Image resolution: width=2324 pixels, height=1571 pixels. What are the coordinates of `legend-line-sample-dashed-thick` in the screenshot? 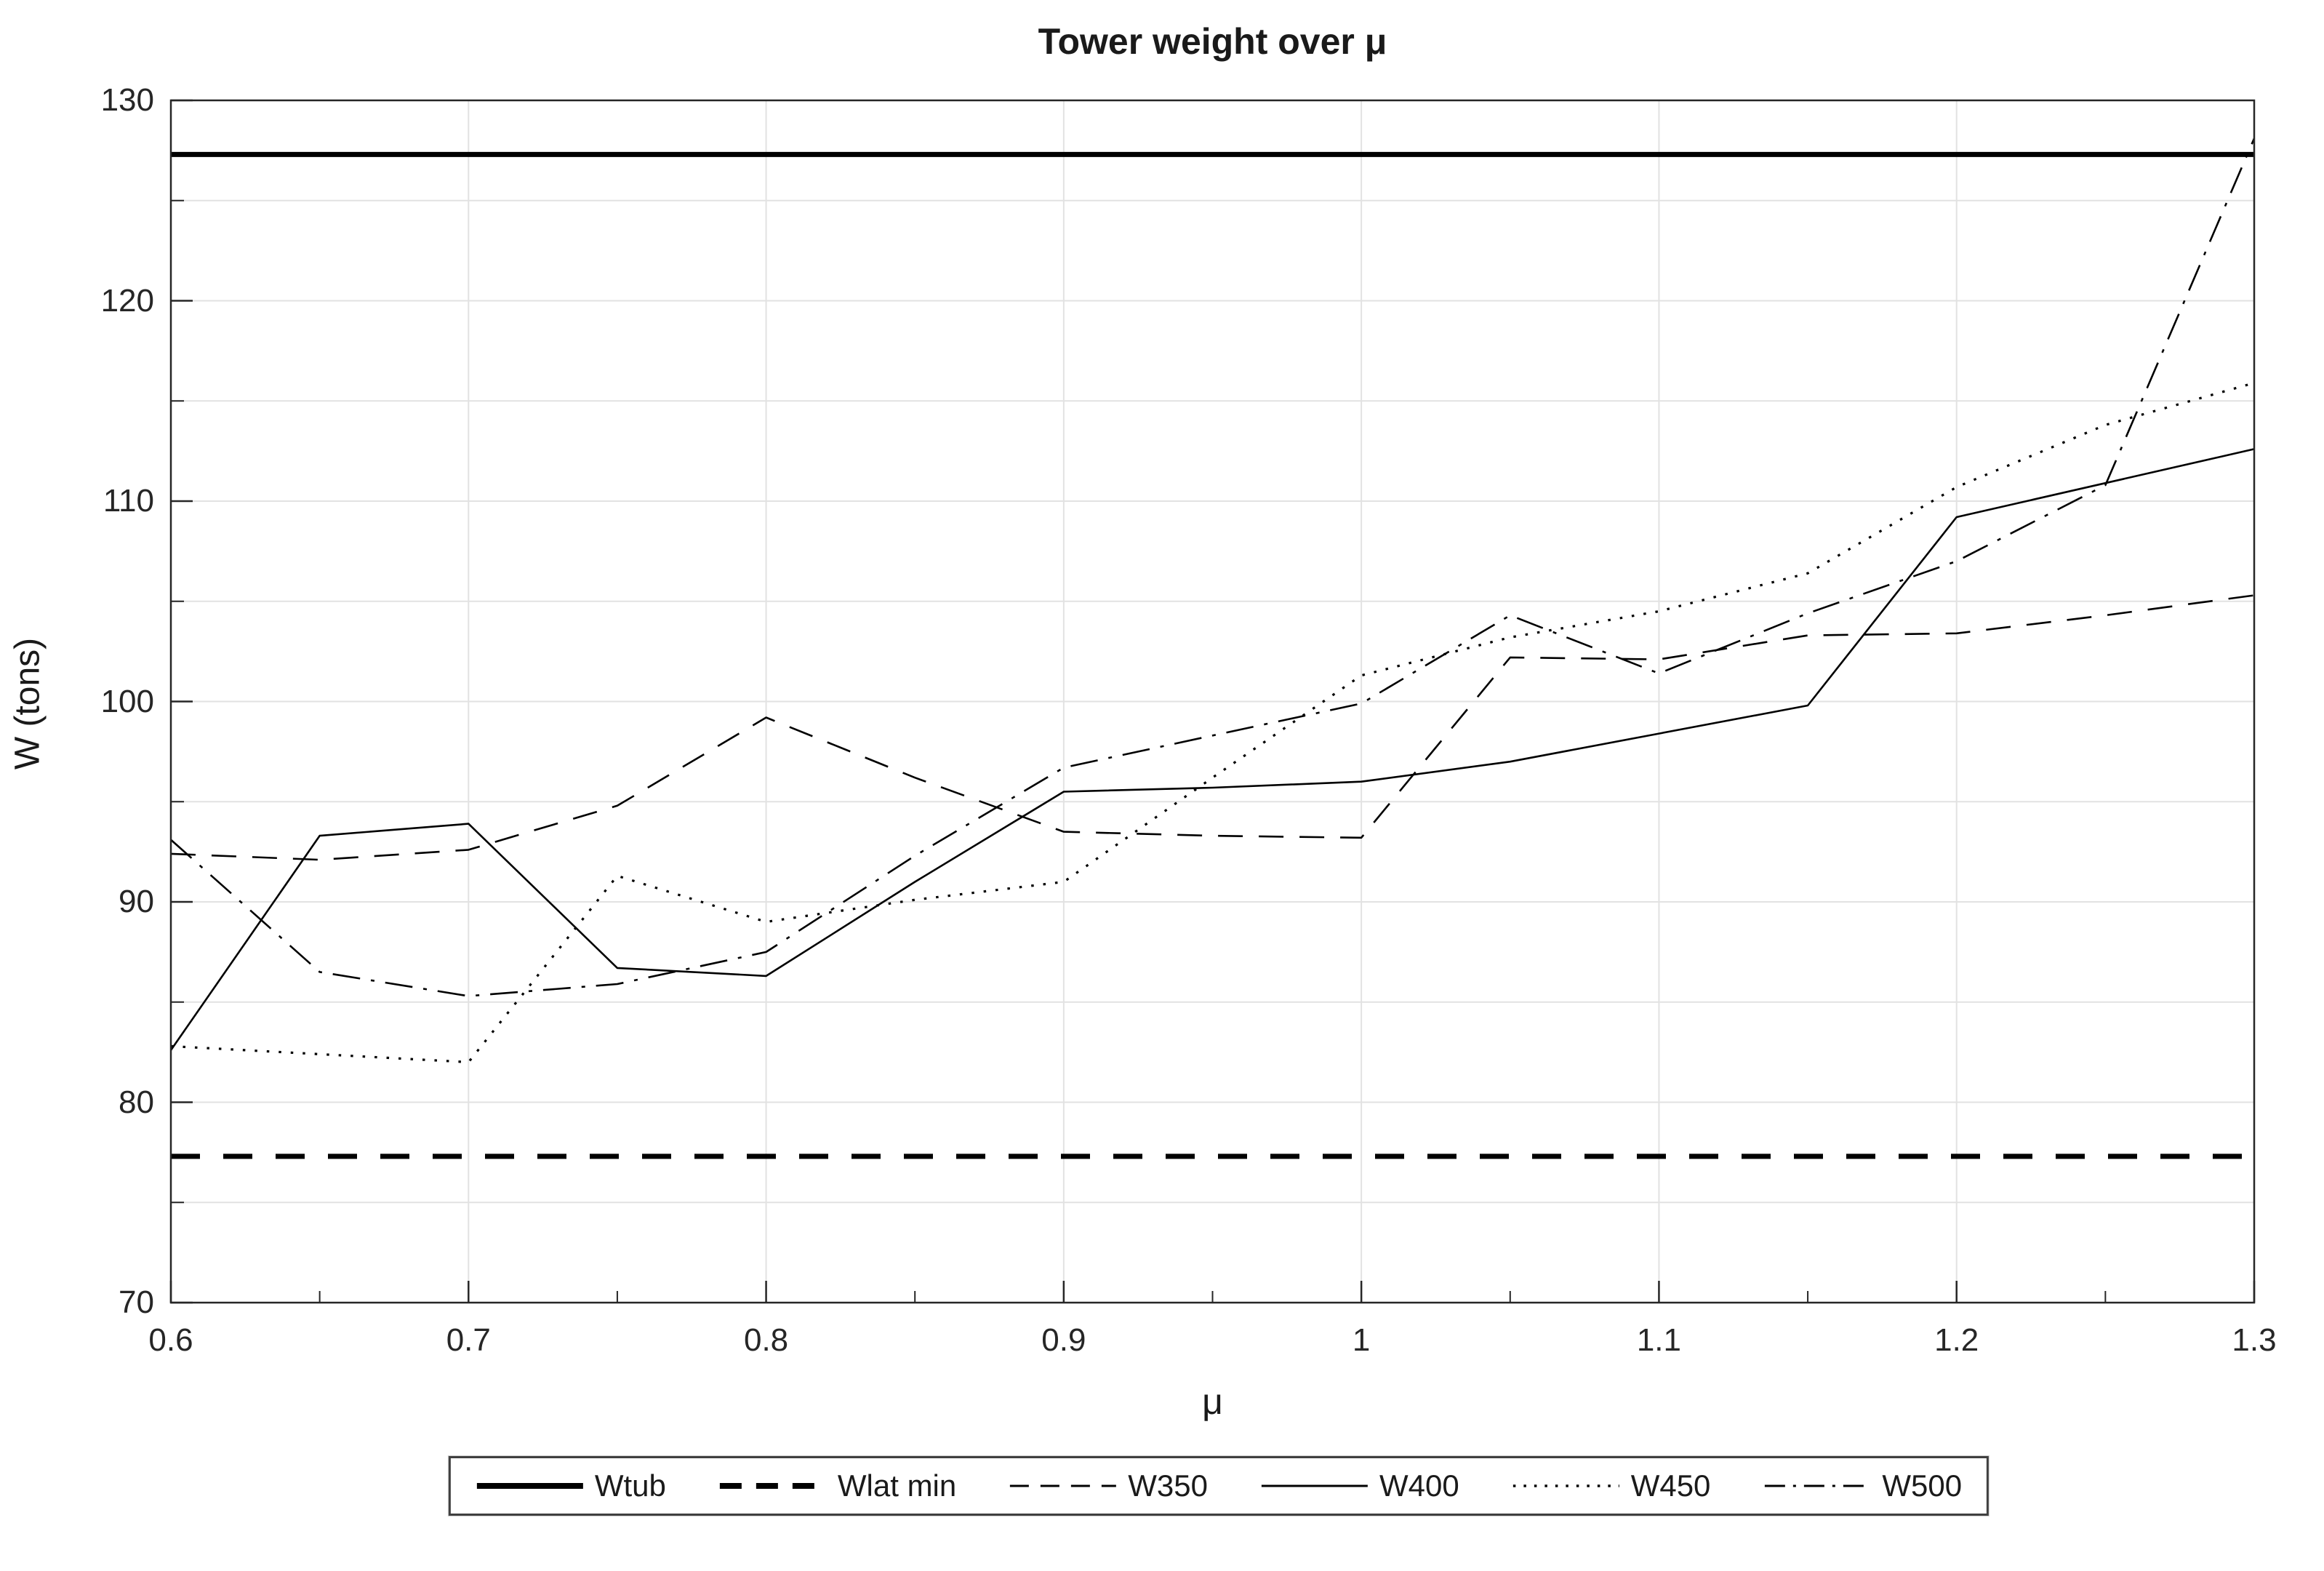 It's located at (772, 1486).